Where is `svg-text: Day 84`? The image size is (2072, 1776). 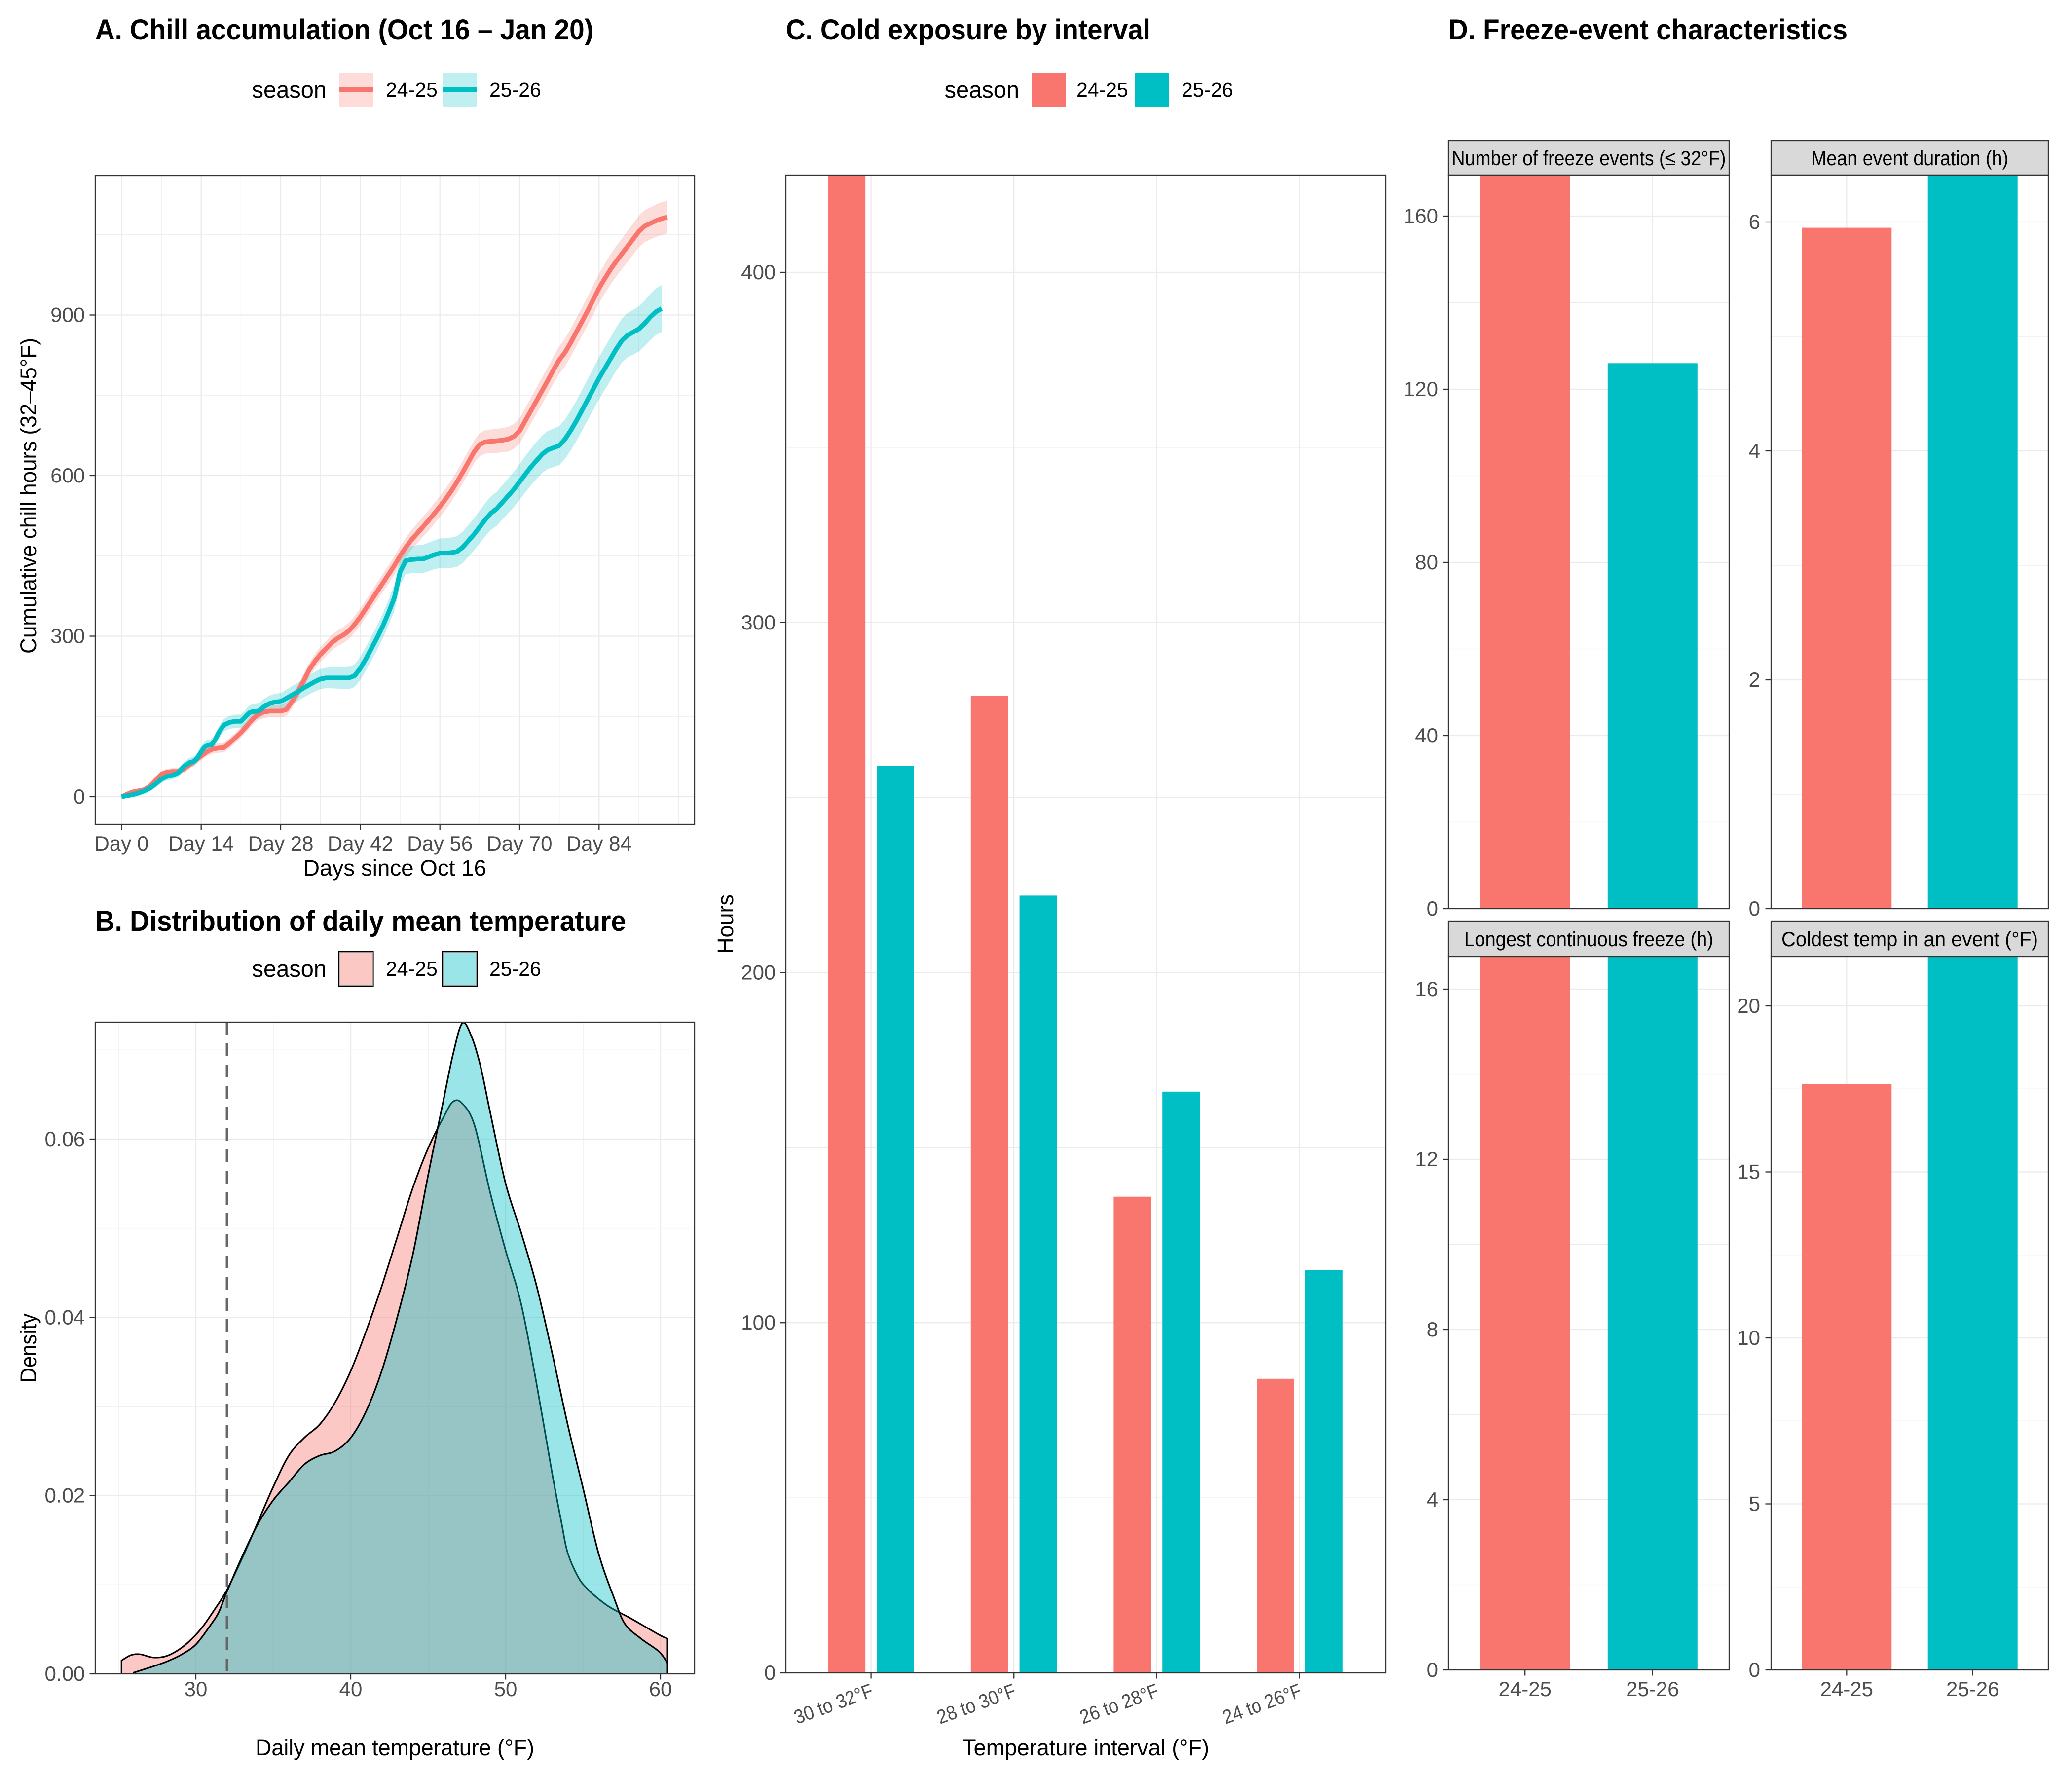 svg-text: Day 84 is located at coordinates (599, 844).